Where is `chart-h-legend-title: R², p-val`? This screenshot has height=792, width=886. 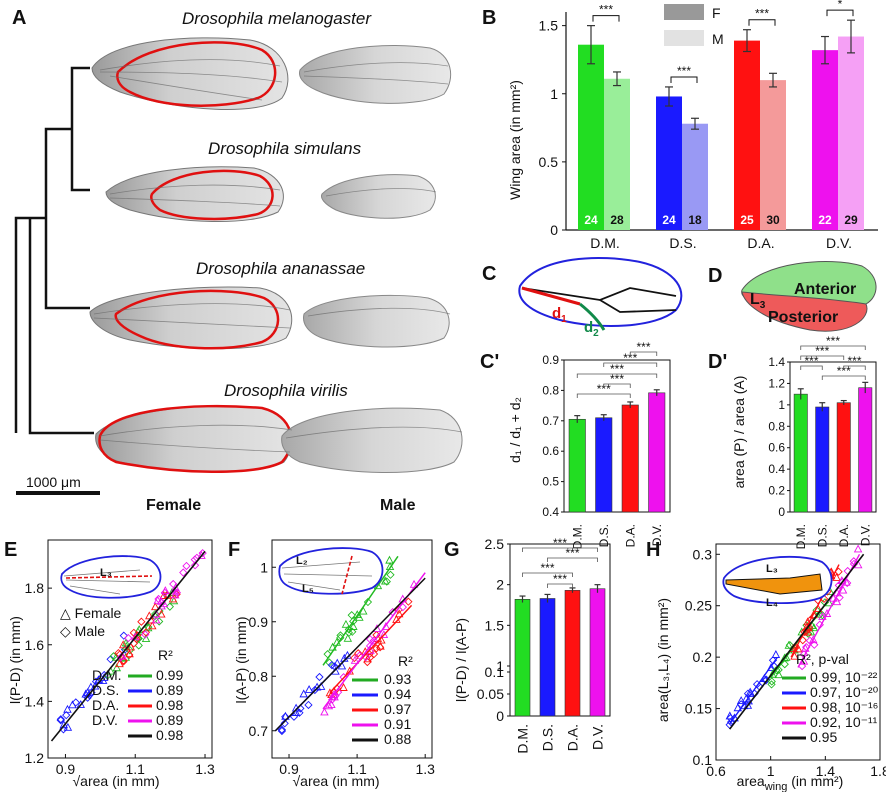
chart-h-legend-title: R², p-val is located at coordinates (822, 659).